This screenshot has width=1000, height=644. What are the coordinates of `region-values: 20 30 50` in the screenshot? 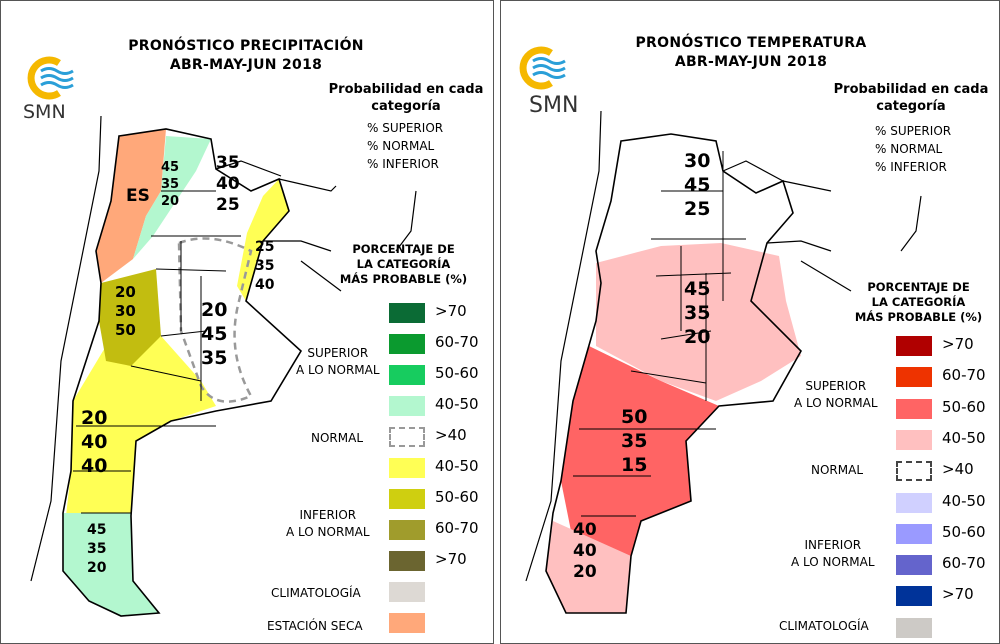 It's located at (125, 311).